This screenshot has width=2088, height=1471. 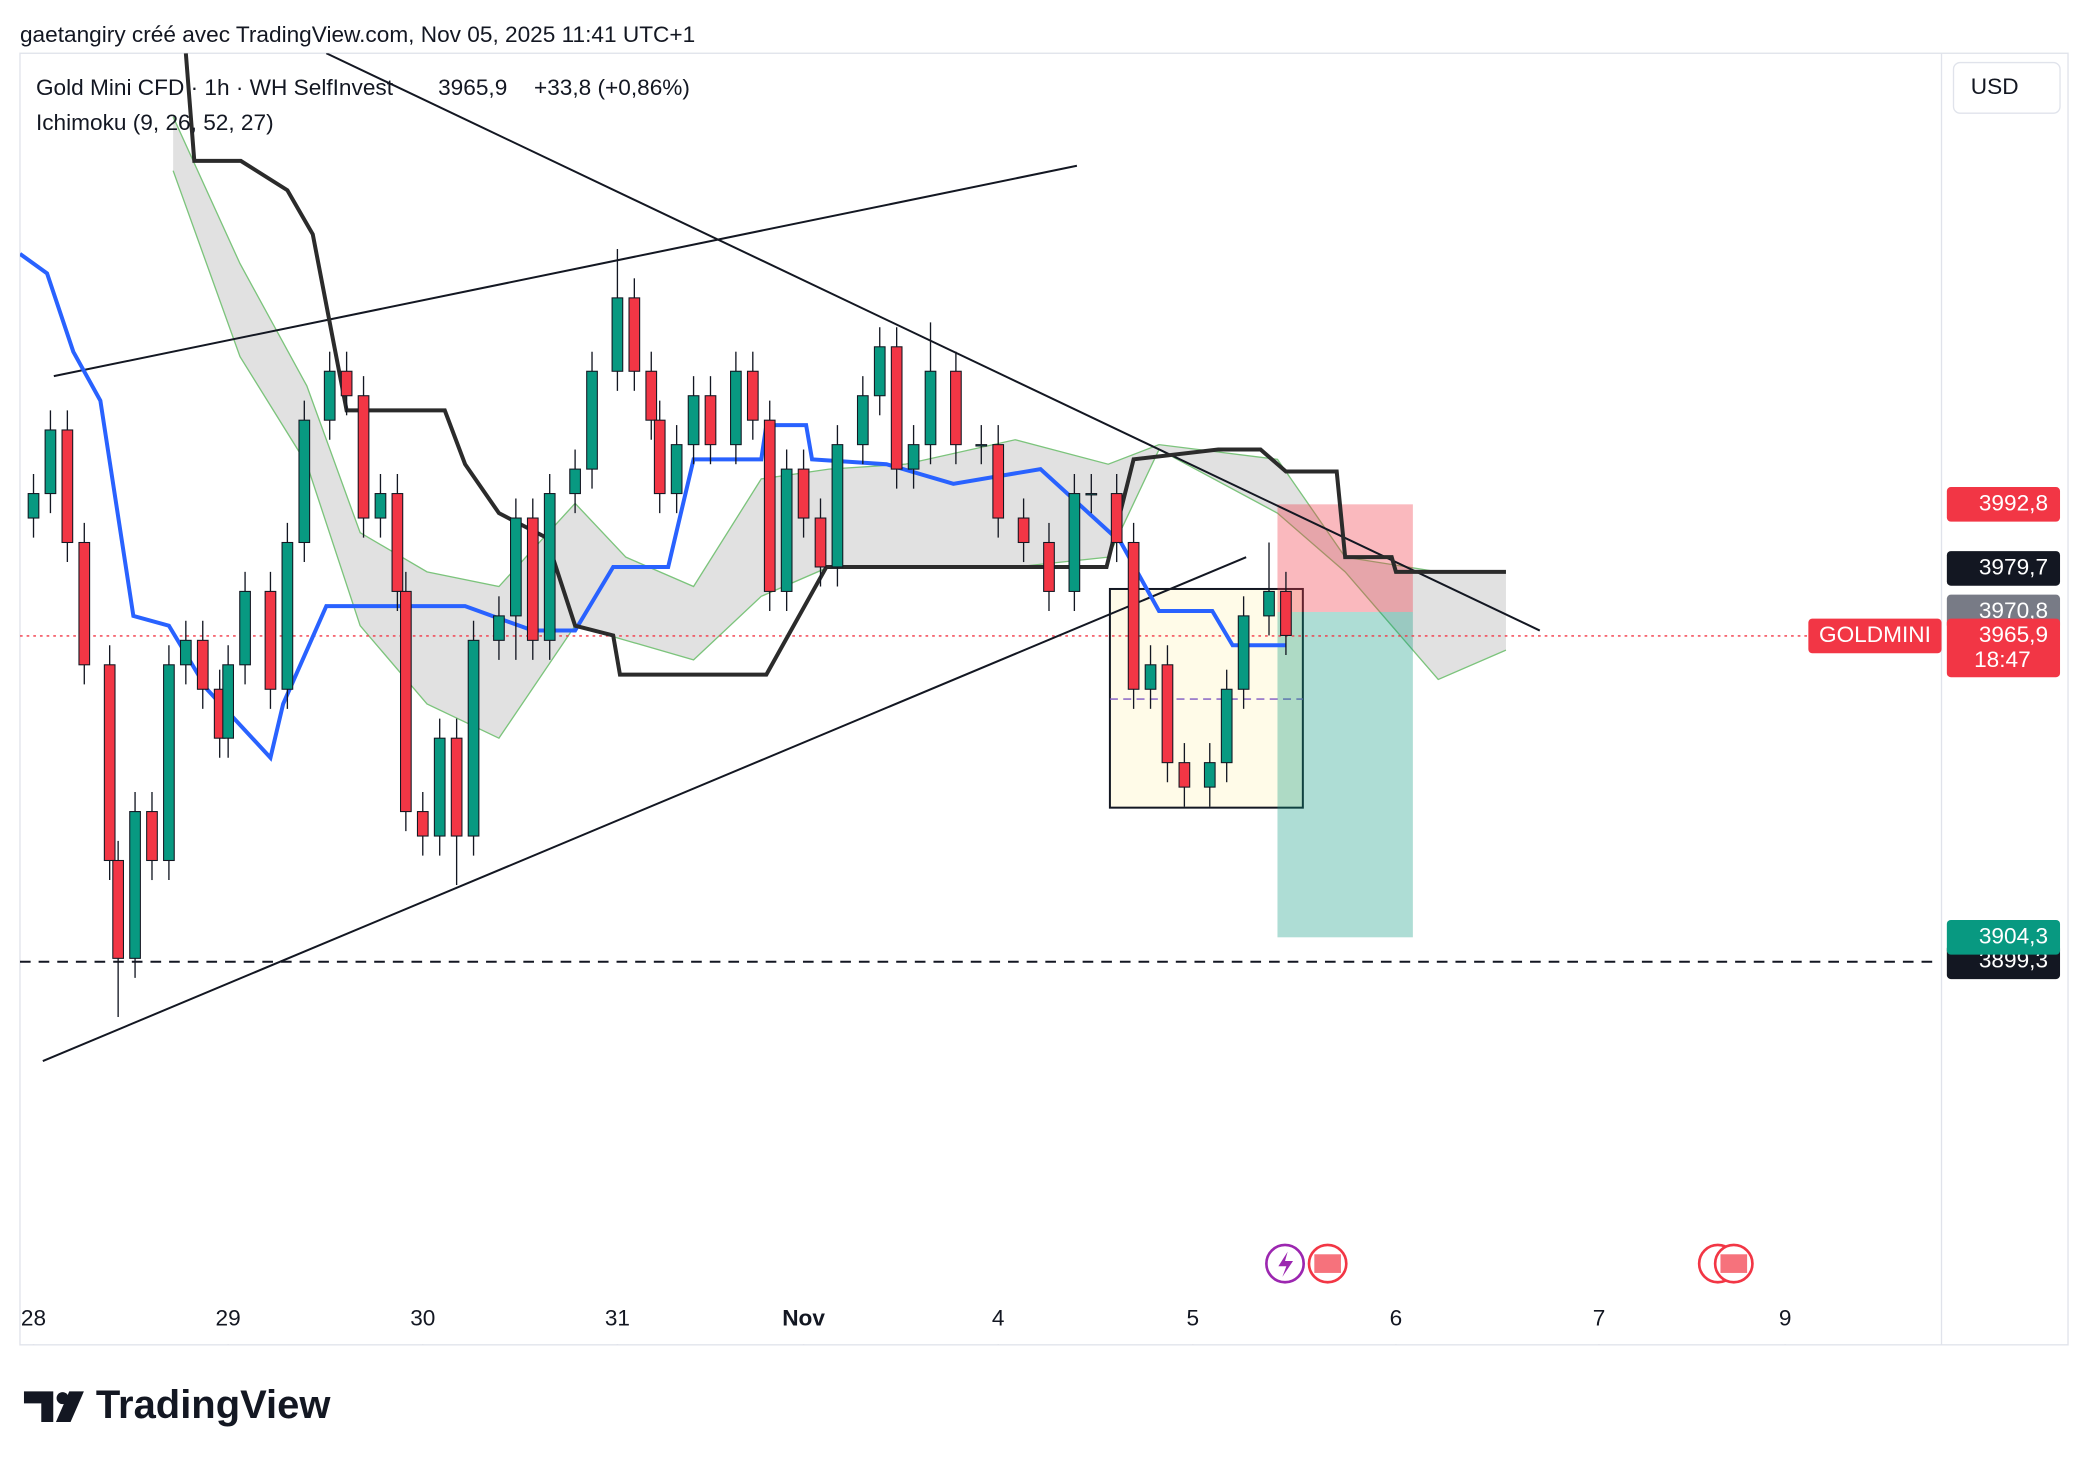 I want to click on x-tick-label: Nov, so click(x=803, y=1318).